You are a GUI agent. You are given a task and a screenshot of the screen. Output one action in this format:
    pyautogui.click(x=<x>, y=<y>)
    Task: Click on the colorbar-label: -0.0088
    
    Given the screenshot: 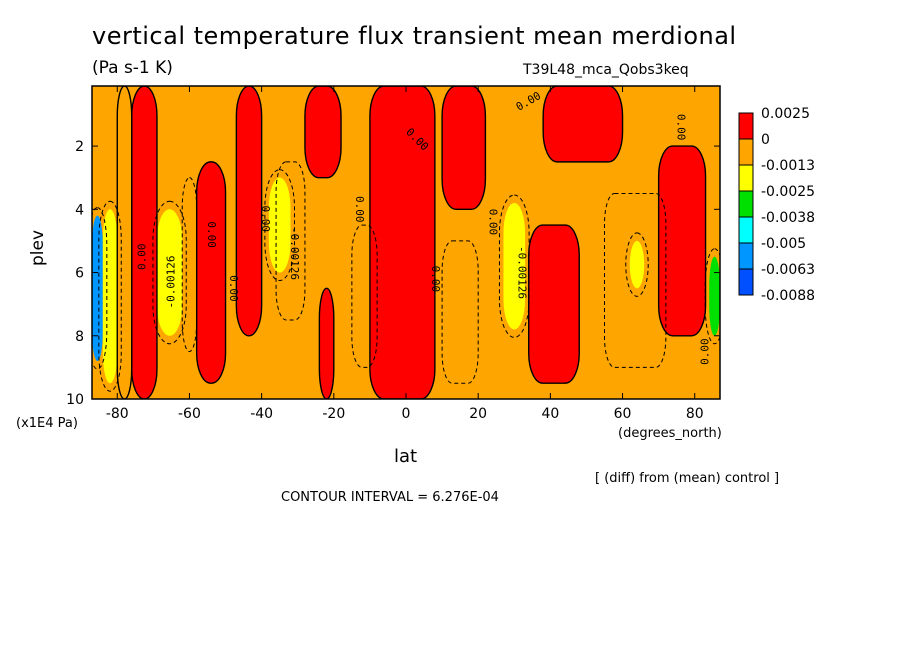 What is the action you would take?
    pyautogui.click(x=788, y=296)
    